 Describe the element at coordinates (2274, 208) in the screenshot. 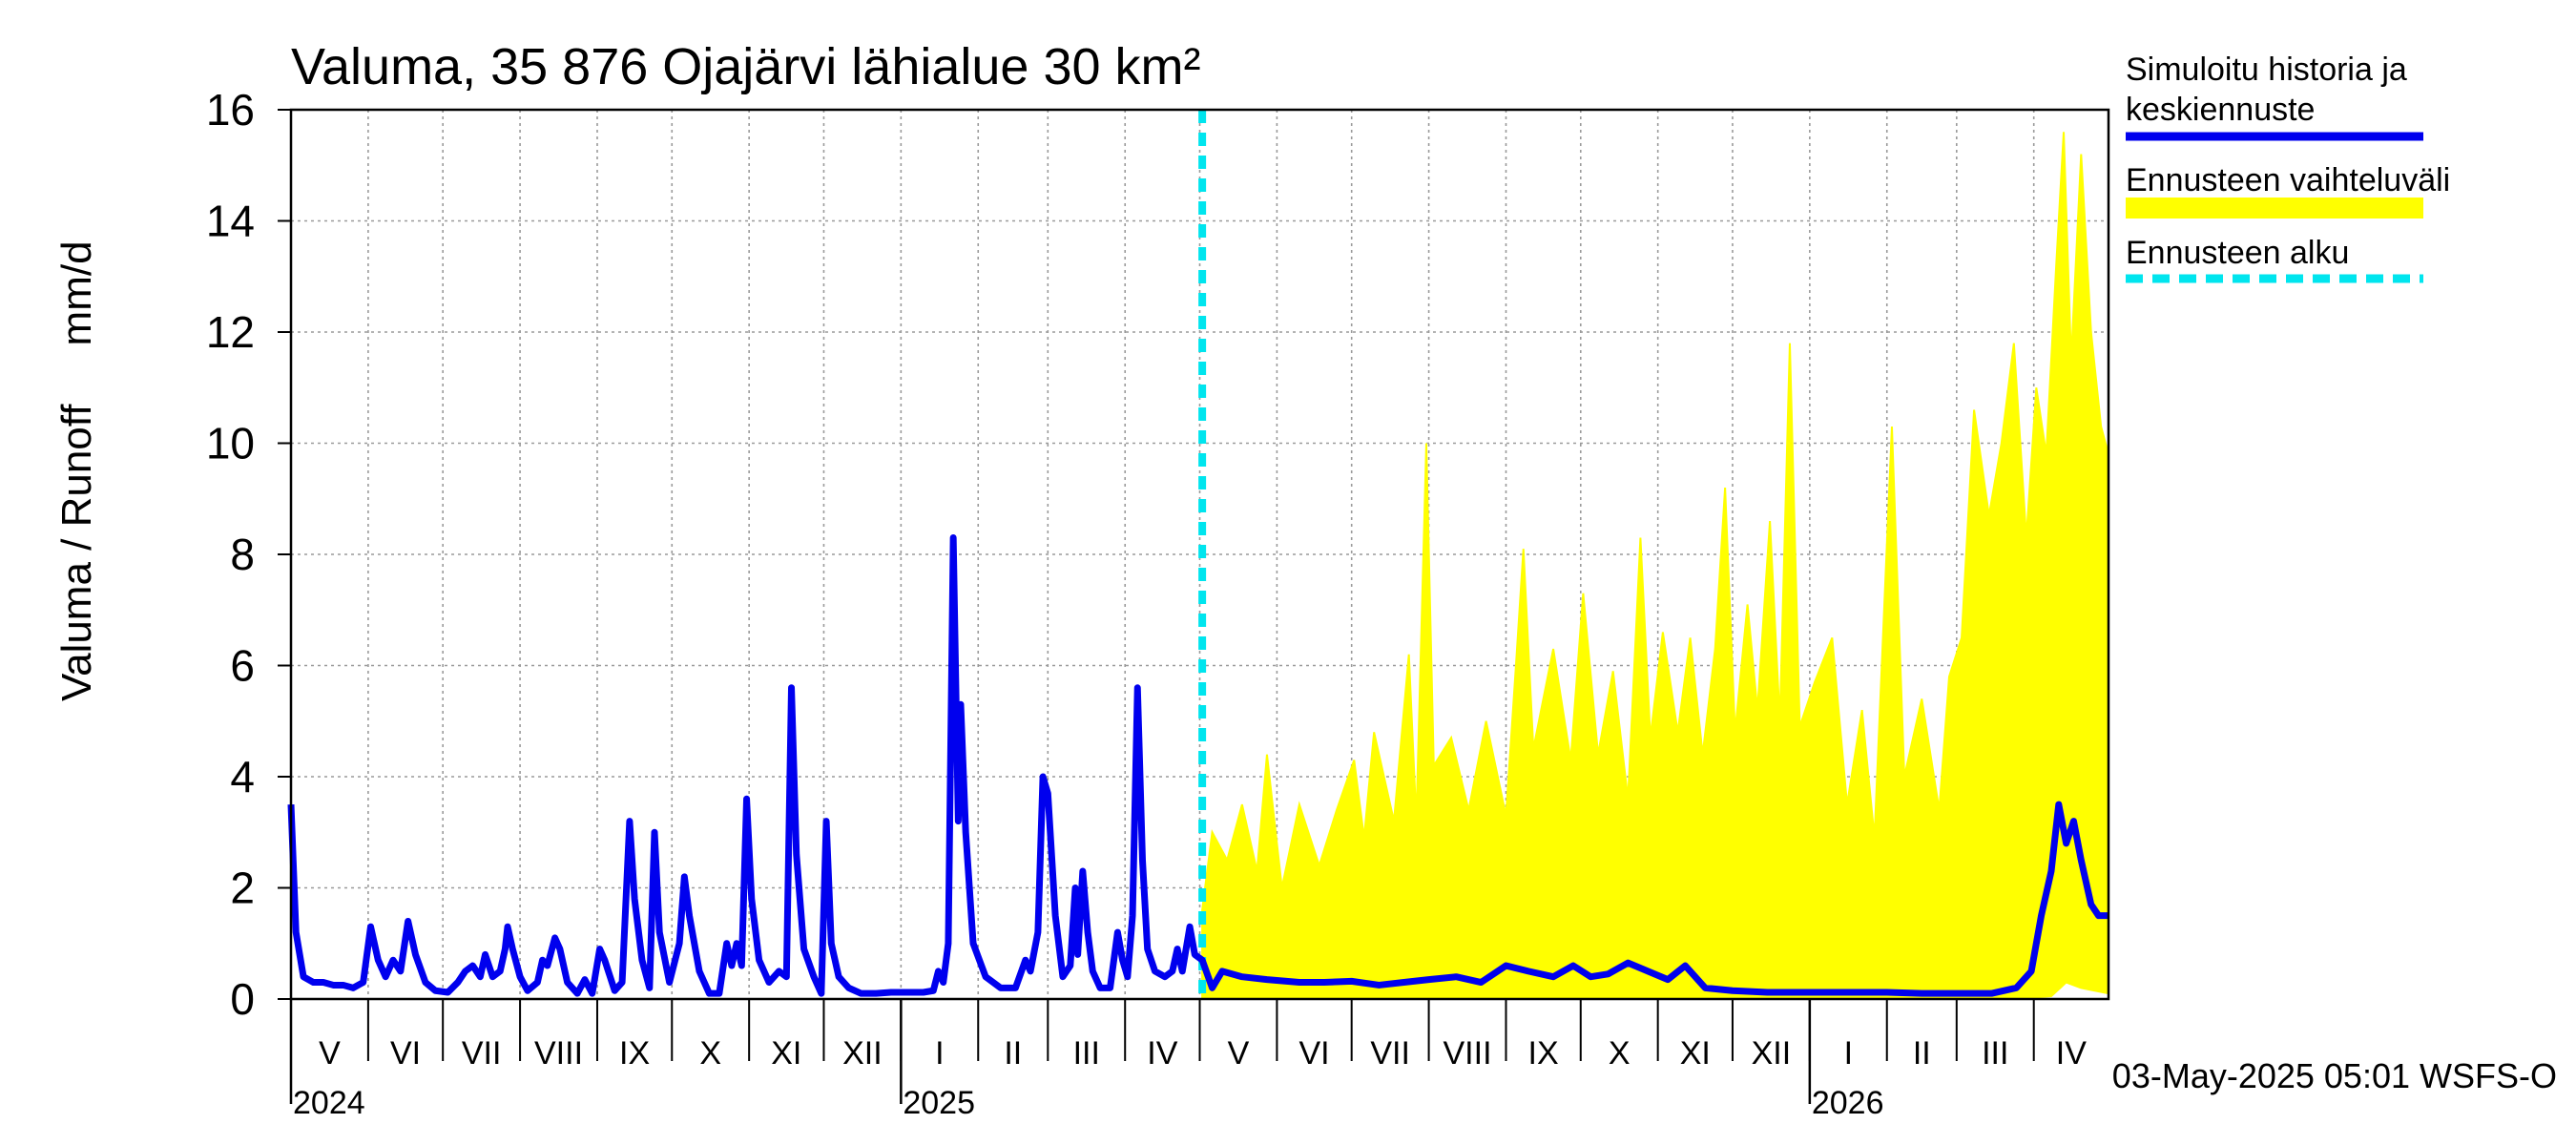

I see `legend-swatch-range` at that location.